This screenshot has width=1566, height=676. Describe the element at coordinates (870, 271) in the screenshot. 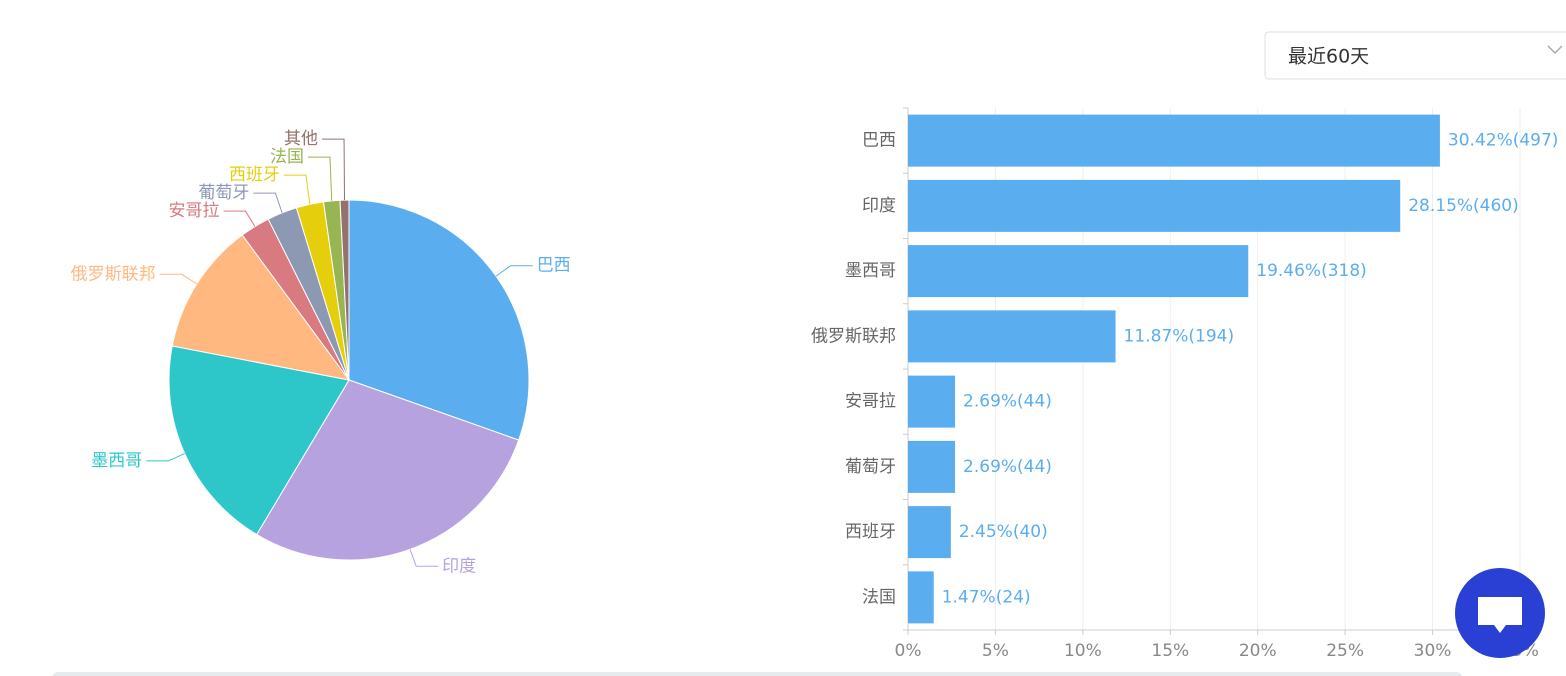

I see `y-tick-label: 墨西哥` at that location.